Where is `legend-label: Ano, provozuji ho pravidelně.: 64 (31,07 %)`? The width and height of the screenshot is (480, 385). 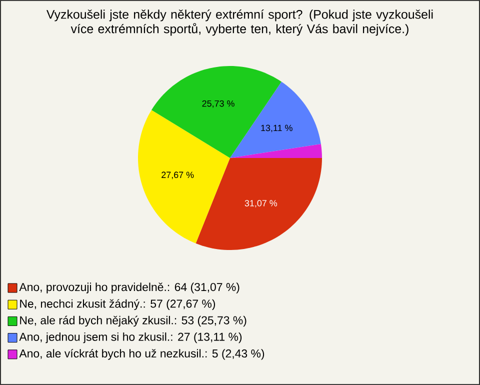 legend-label: Ano, provozuji ho pravidelně.: 64 (31,07 %) is located at coordinates (129, 288).